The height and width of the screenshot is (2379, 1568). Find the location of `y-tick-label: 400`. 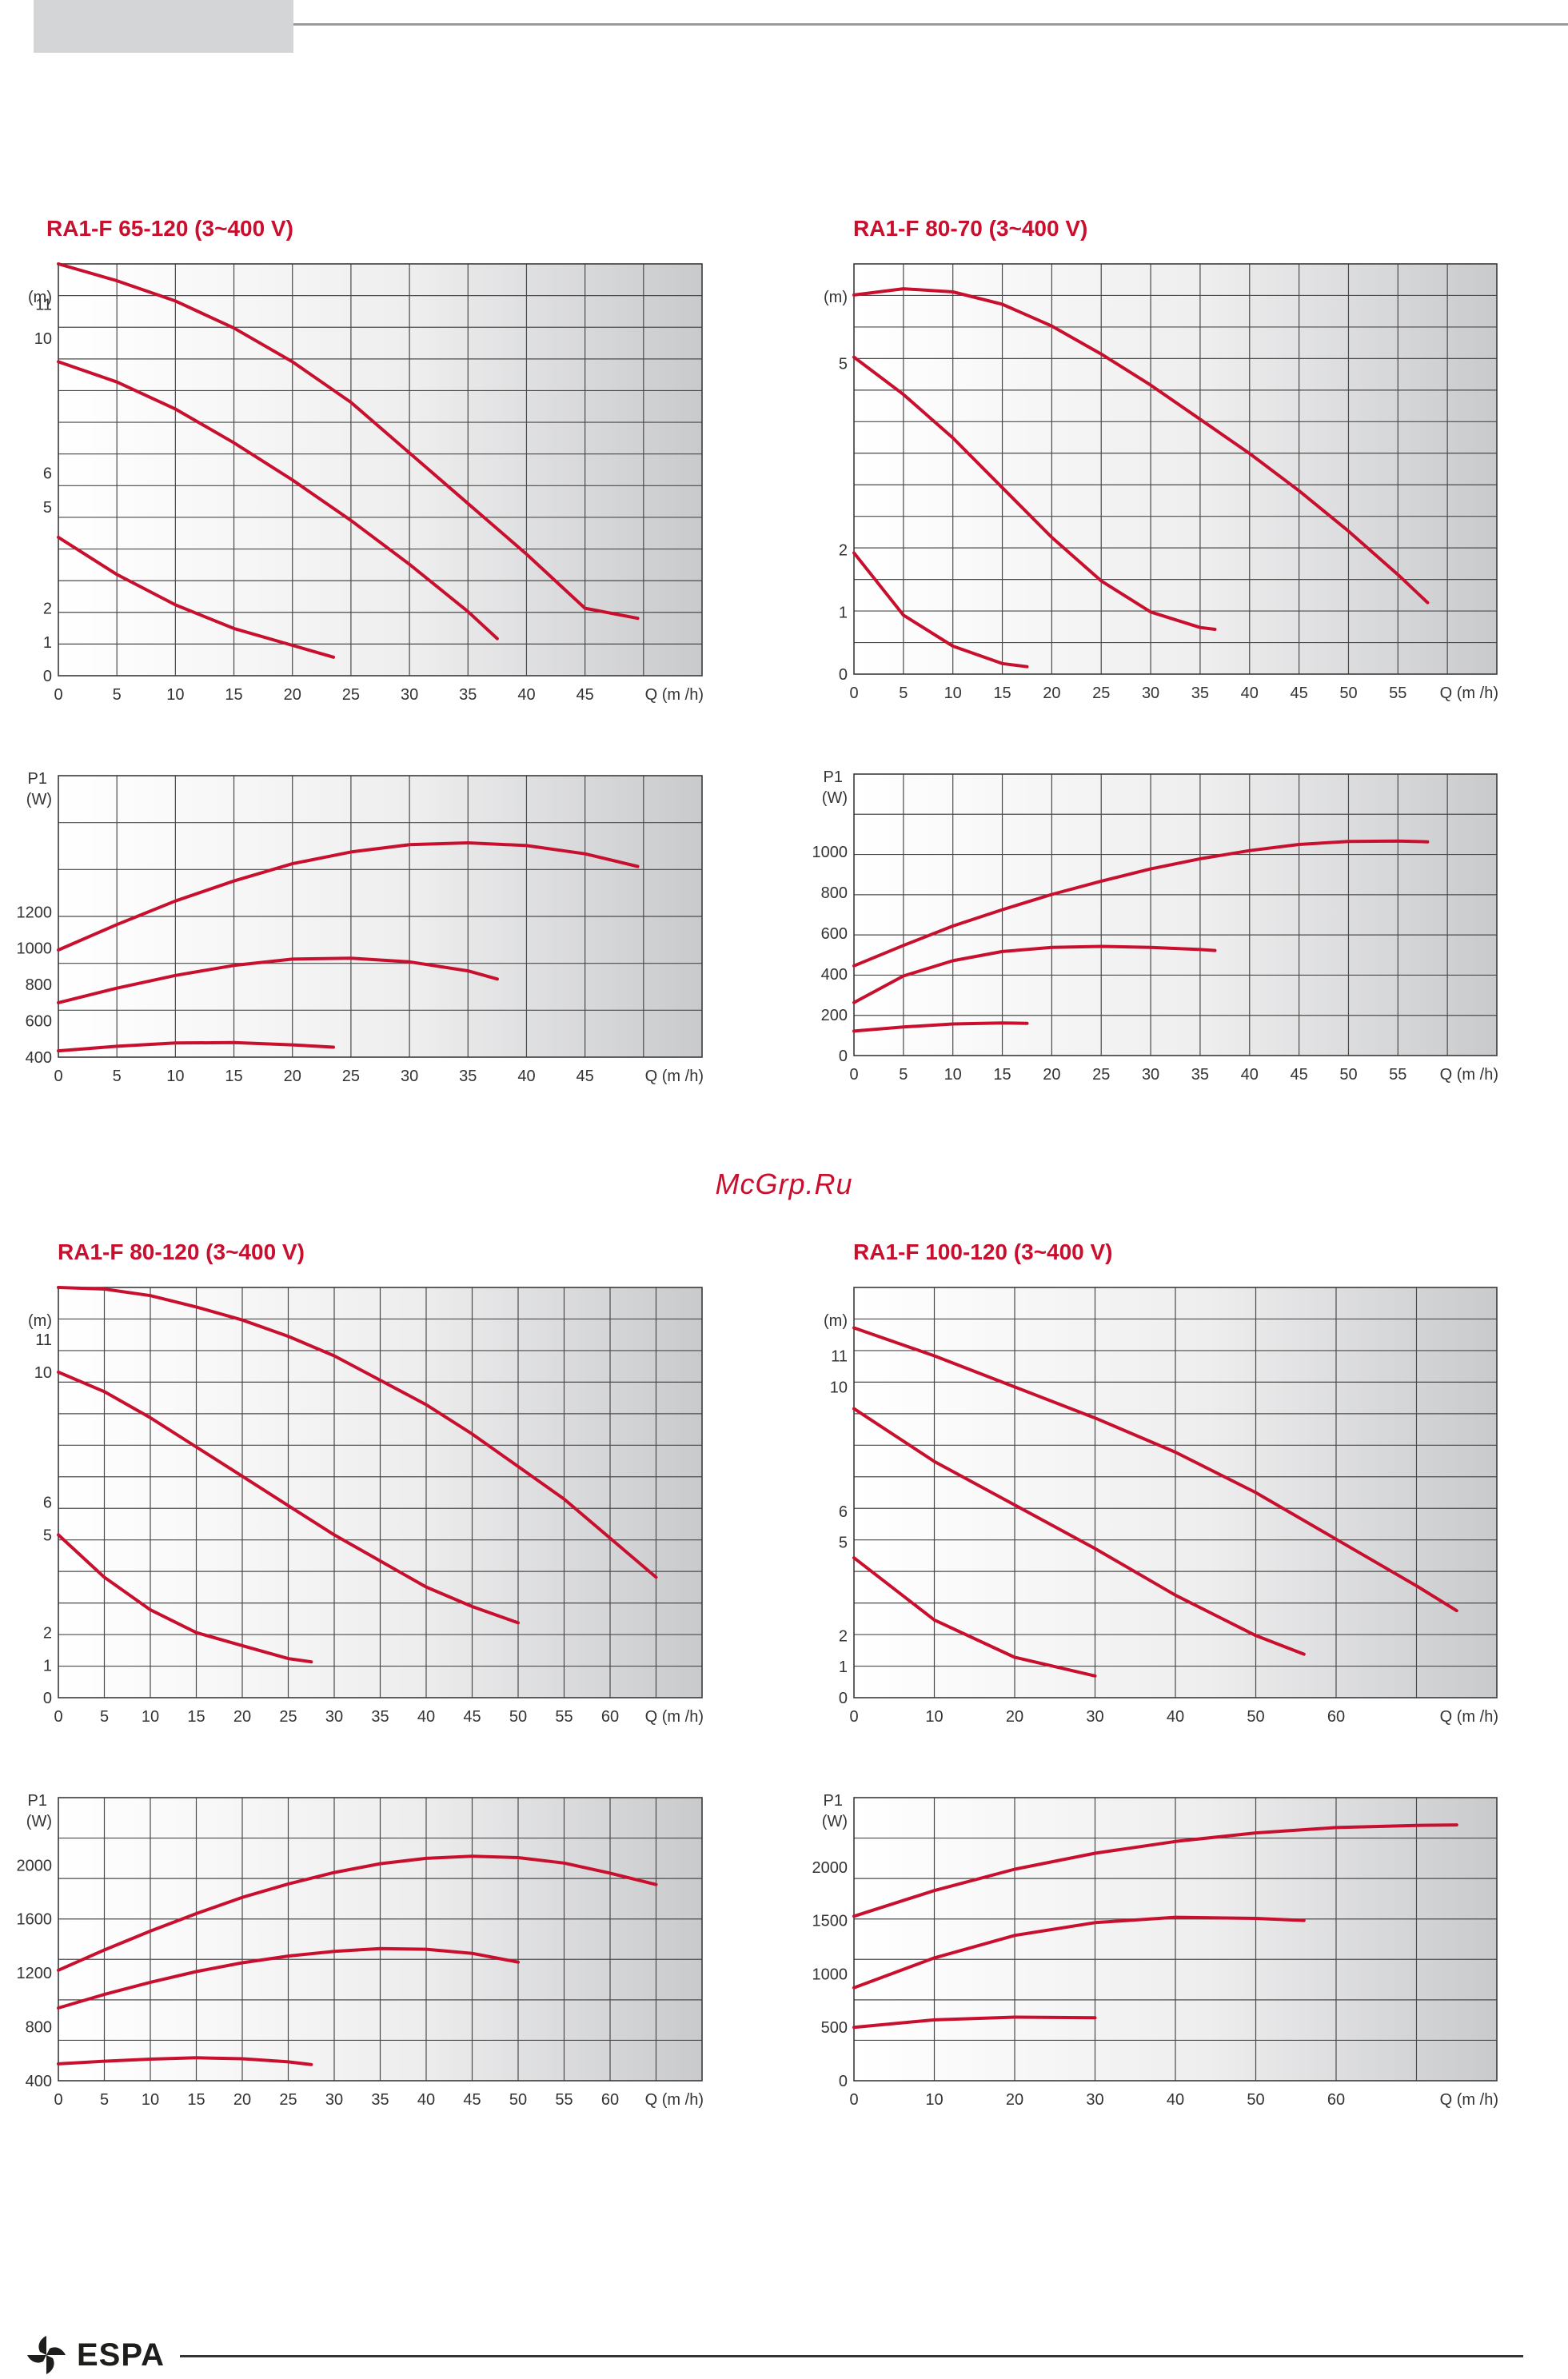

y-tick-label: 400 is located at coordinates (834, 975).